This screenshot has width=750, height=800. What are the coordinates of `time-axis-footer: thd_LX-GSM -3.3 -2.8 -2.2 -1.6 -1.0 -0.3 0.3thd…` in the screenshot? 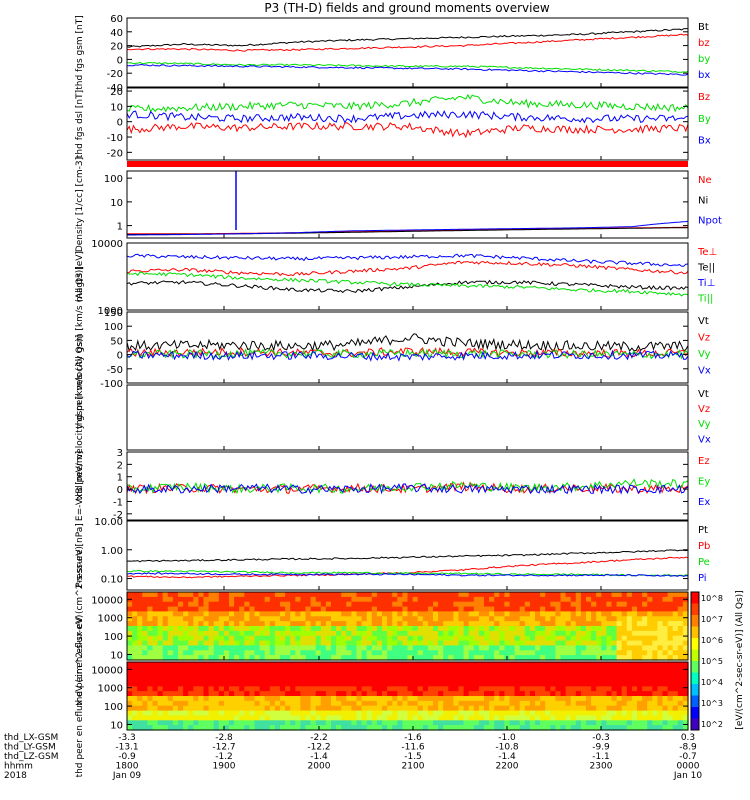 It's located at (353, 757).